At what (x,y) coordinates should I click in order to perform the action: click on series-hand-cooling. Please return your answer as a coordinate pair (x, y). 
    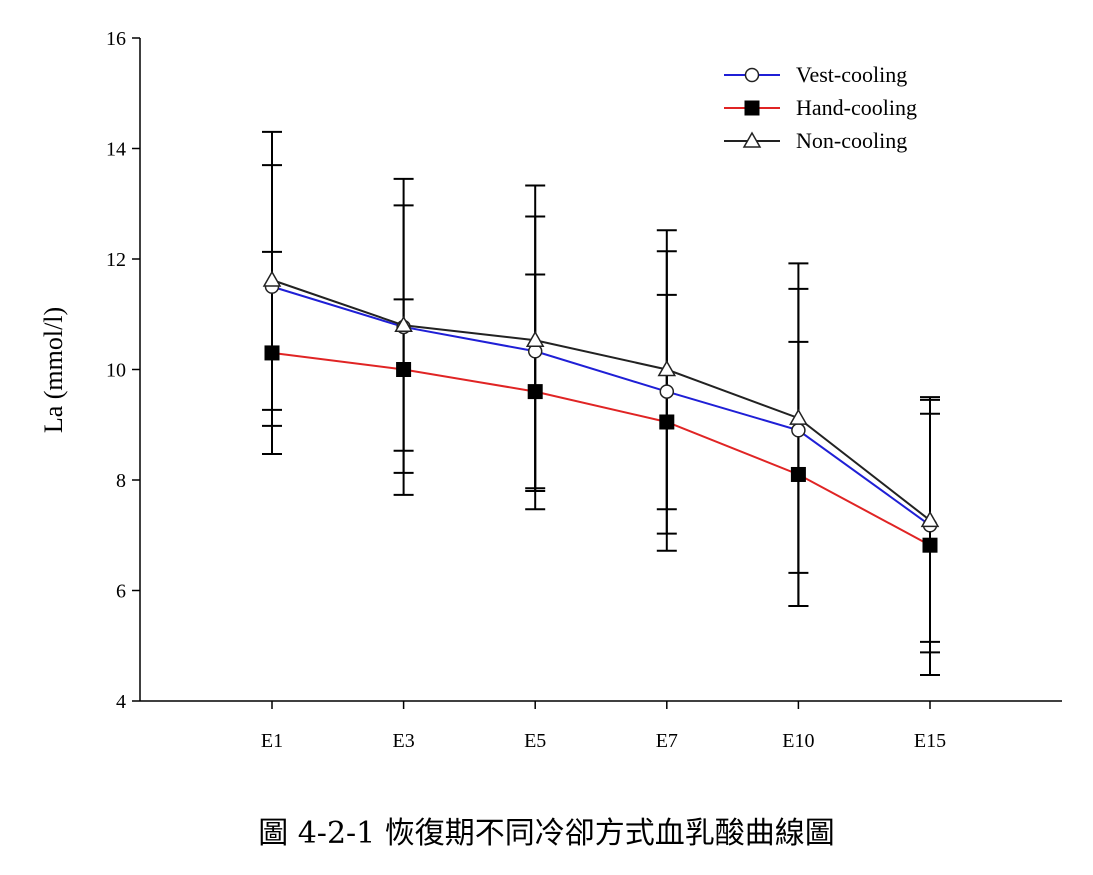
    Looking at the image, I should click on (601, 449).